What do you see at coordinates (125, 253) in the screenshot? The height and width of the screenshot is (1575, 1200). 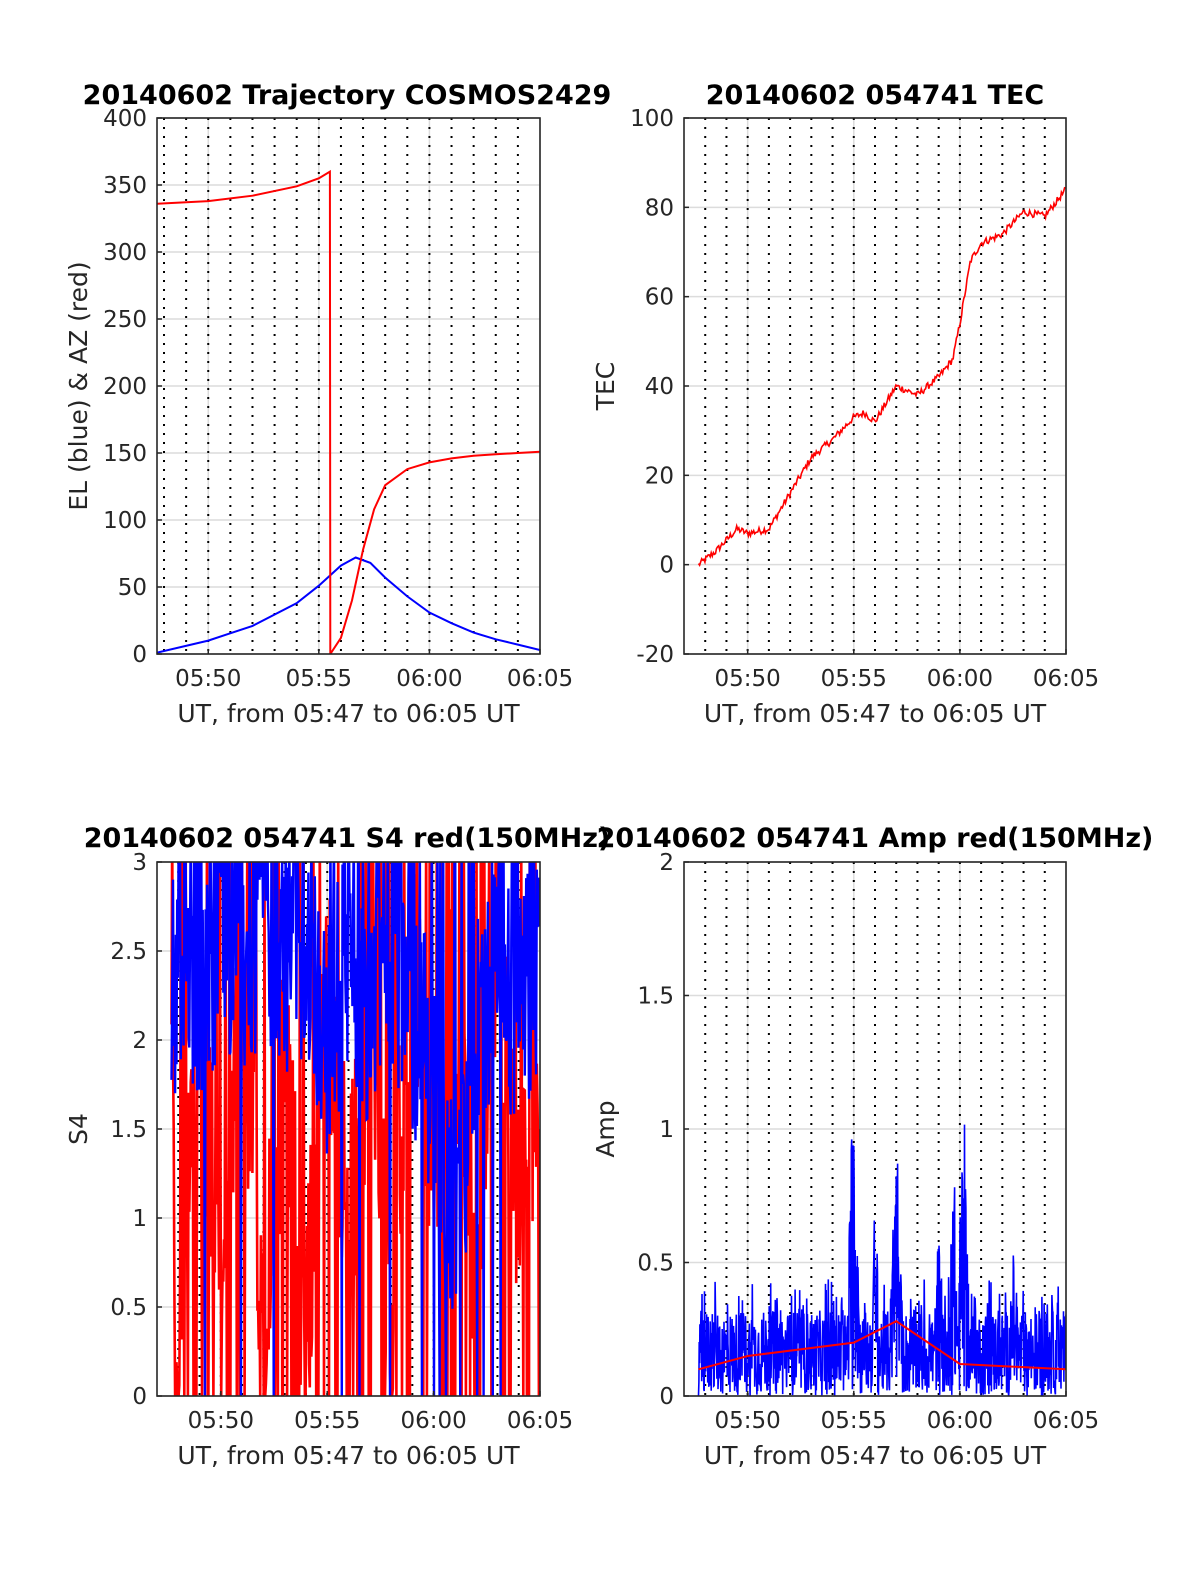 I see `y-tick-label: 300` at bounding box center [125, 253].